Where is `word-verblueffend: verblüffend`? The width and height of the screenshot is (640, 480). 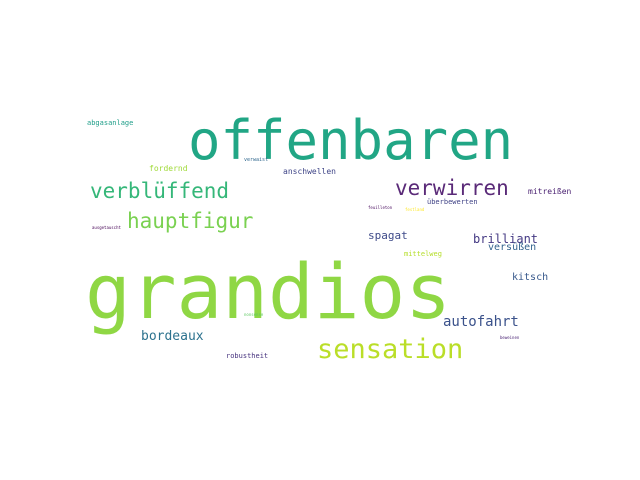 word-verblueffend: verblüffend is located at coordinates (160, 191).